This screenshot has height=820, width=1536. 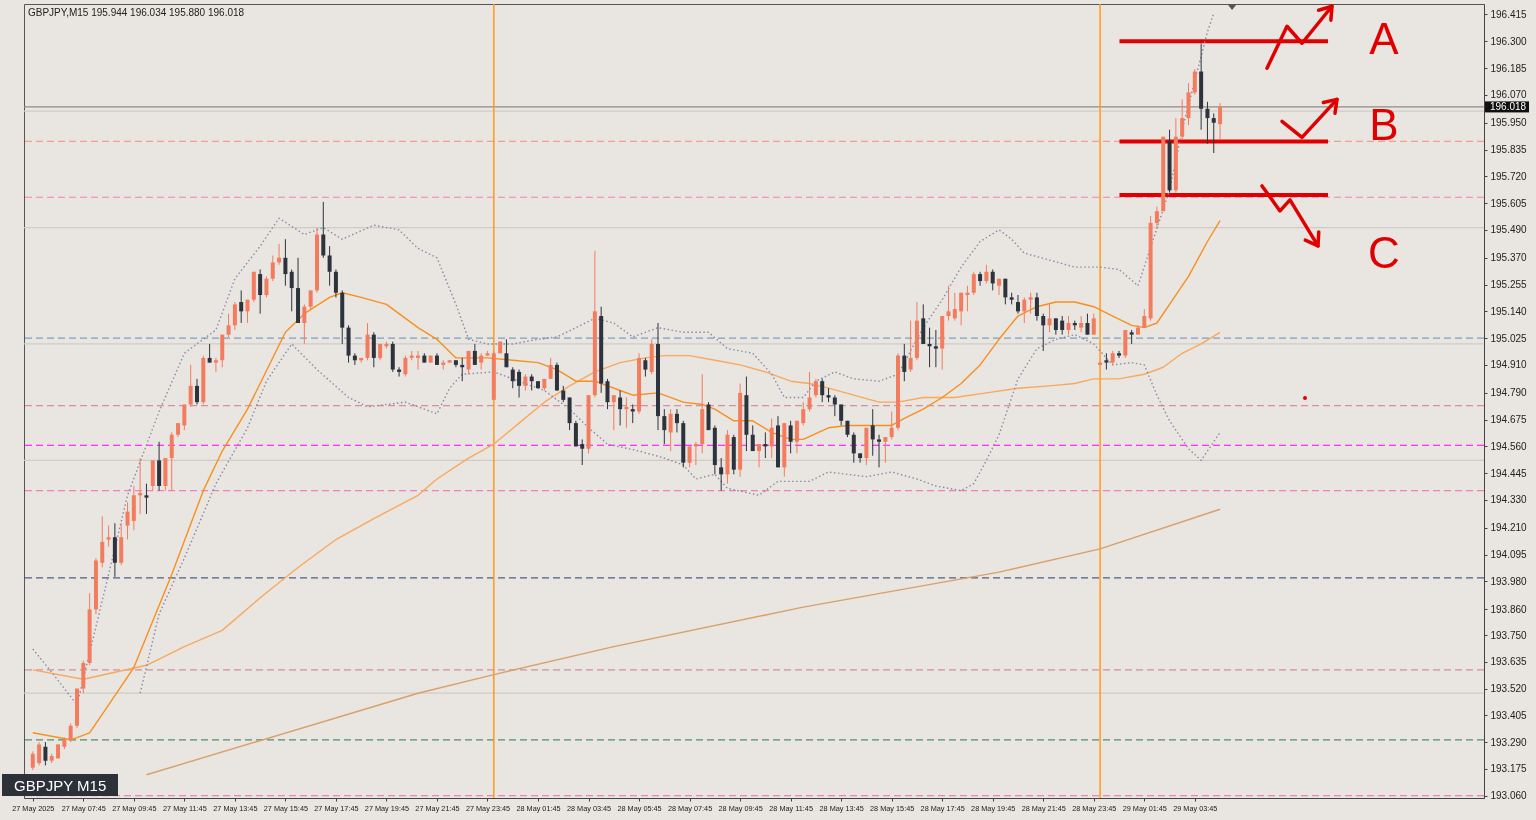 What do you see at coordinates (1509, 14) in the screenshot?
I see `y-tick-label: 196.415` at bounding box center [1509, 14].